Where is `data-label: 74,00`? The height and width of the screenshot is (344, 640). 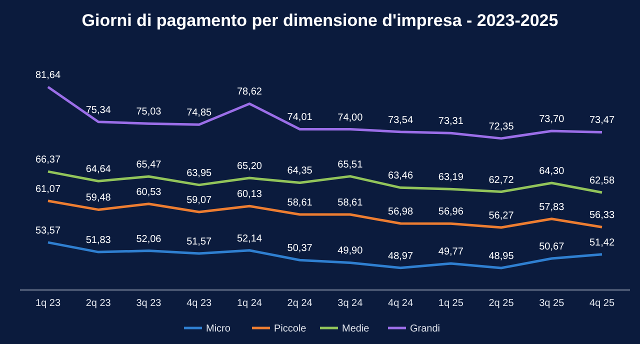 data-label: 74,00 is located at coordinates (351, 118).